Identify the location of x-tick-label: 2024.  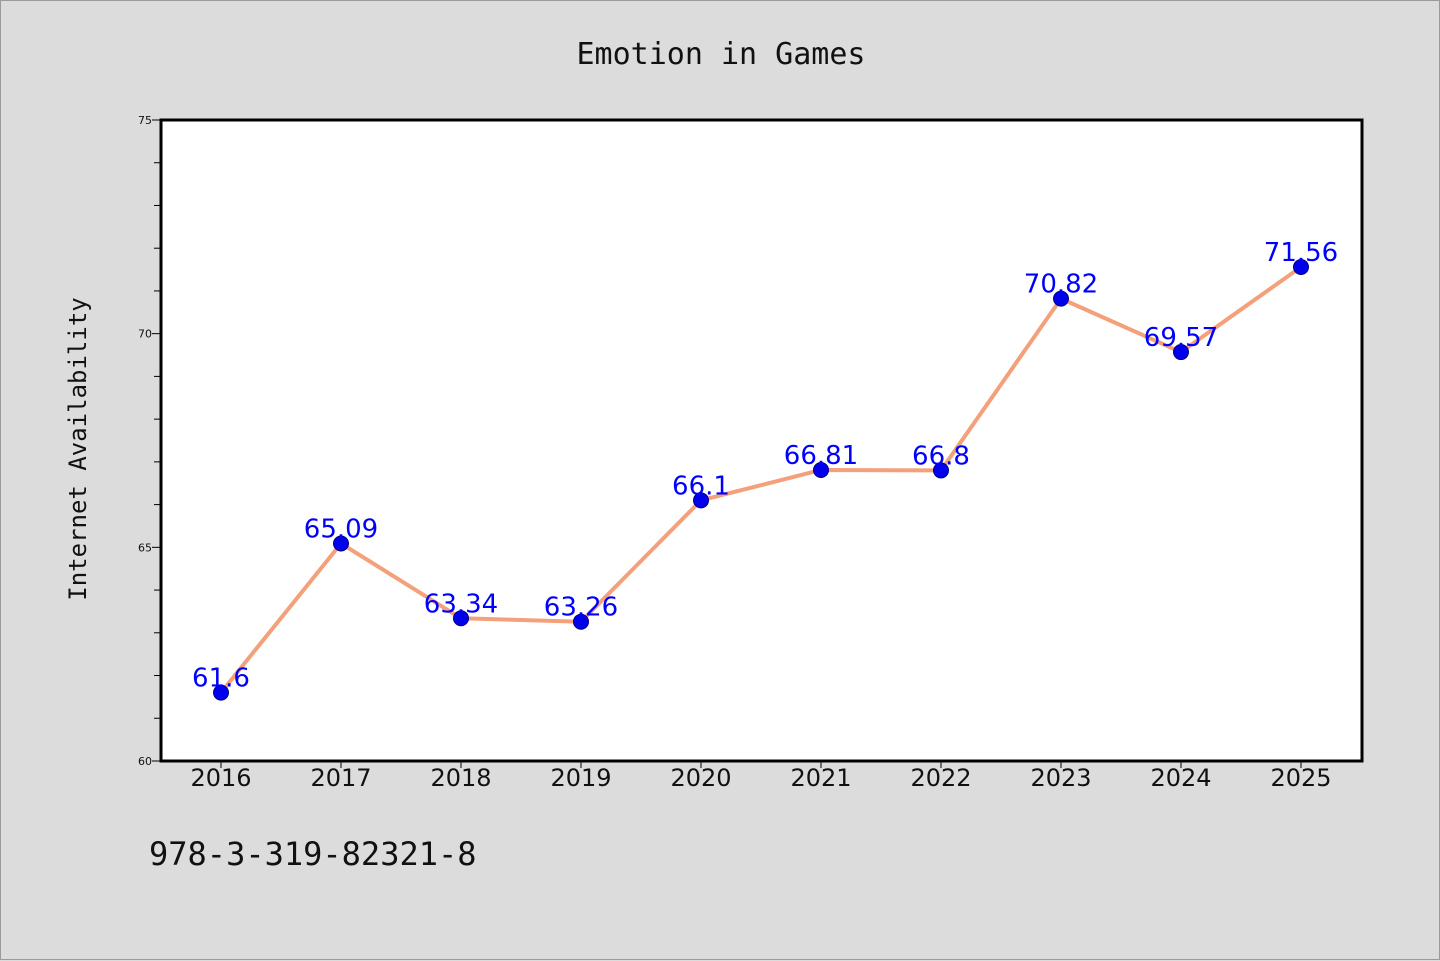
(1180, 778).